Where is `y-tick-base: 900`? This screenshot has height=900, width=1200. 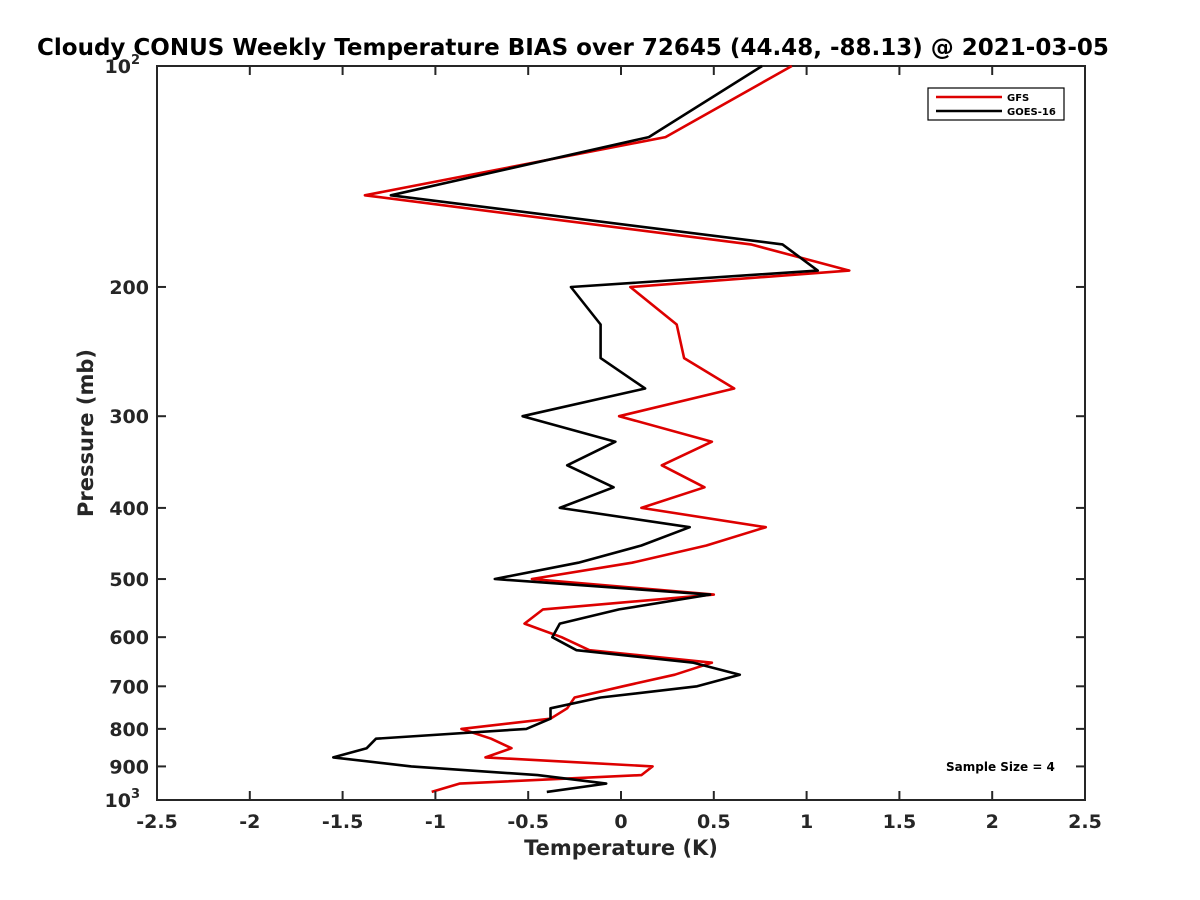 y-tick-base: 900 is located at coordinates (129, 767).